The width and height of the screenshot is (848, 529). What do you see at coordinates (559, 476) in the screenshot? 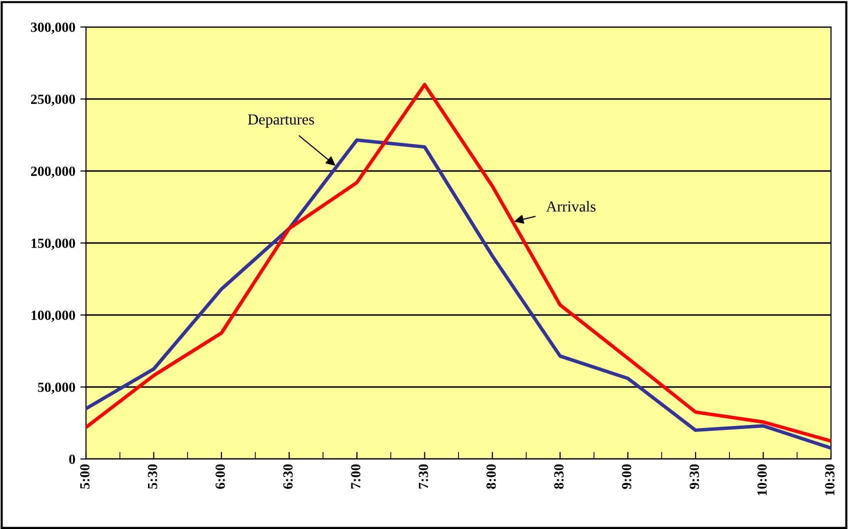
I see `x-tick-label: 8:30` at bounding box center [559, 476].